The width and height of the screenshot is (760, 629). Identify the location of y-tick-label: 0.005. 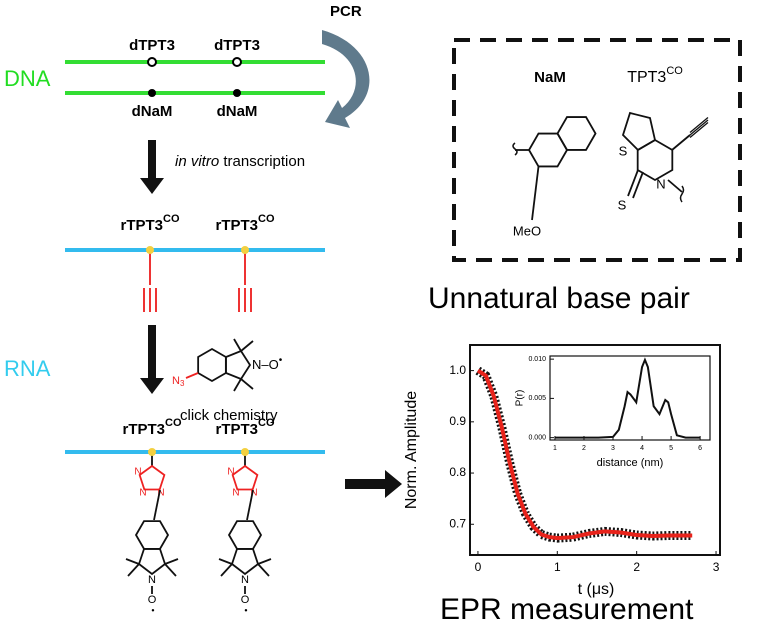
(537, 398).